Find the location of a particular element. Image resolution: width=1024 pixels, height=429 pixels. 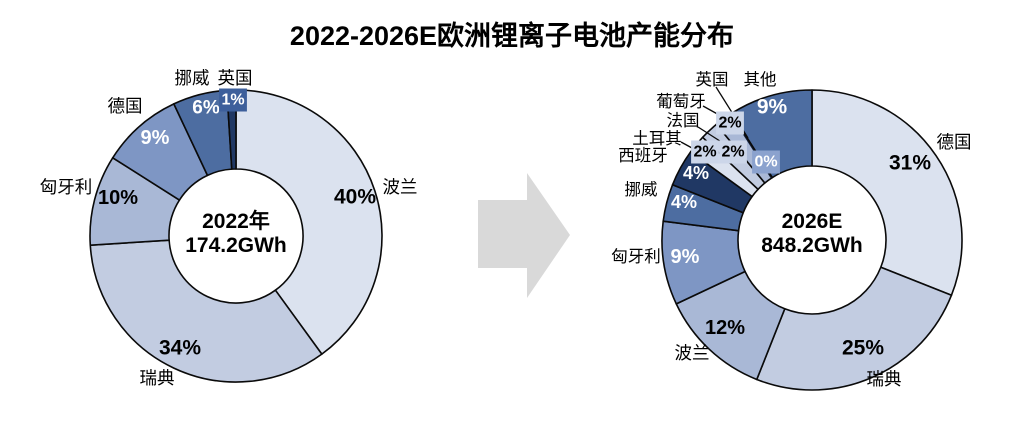

pct-label-2026e-portugal: 2% is located at coordinates (729, 123).